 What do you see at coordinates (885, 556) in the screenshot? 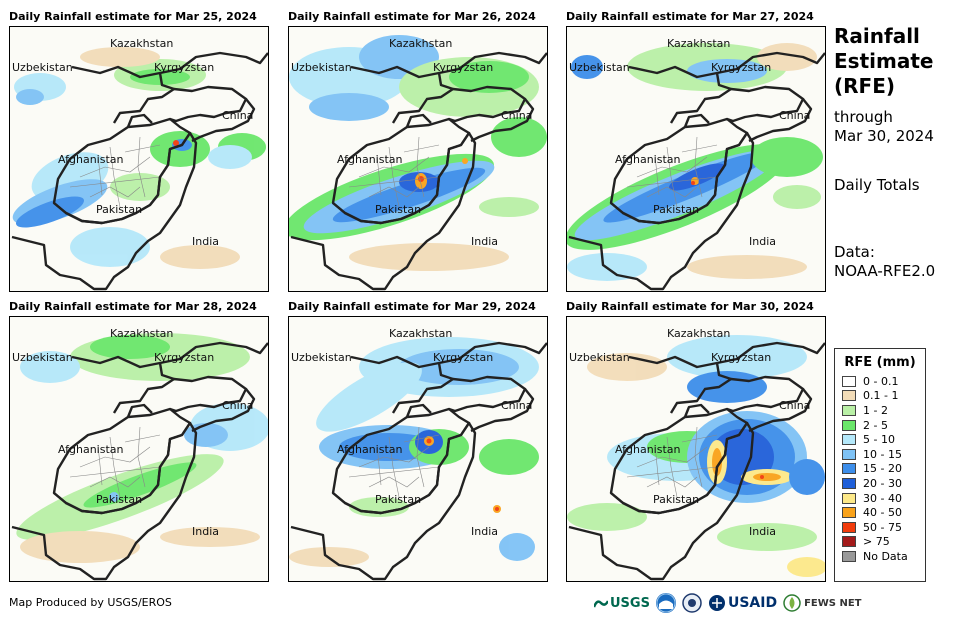
I see `legend-label: No Data` at bounding box center [885, 556].